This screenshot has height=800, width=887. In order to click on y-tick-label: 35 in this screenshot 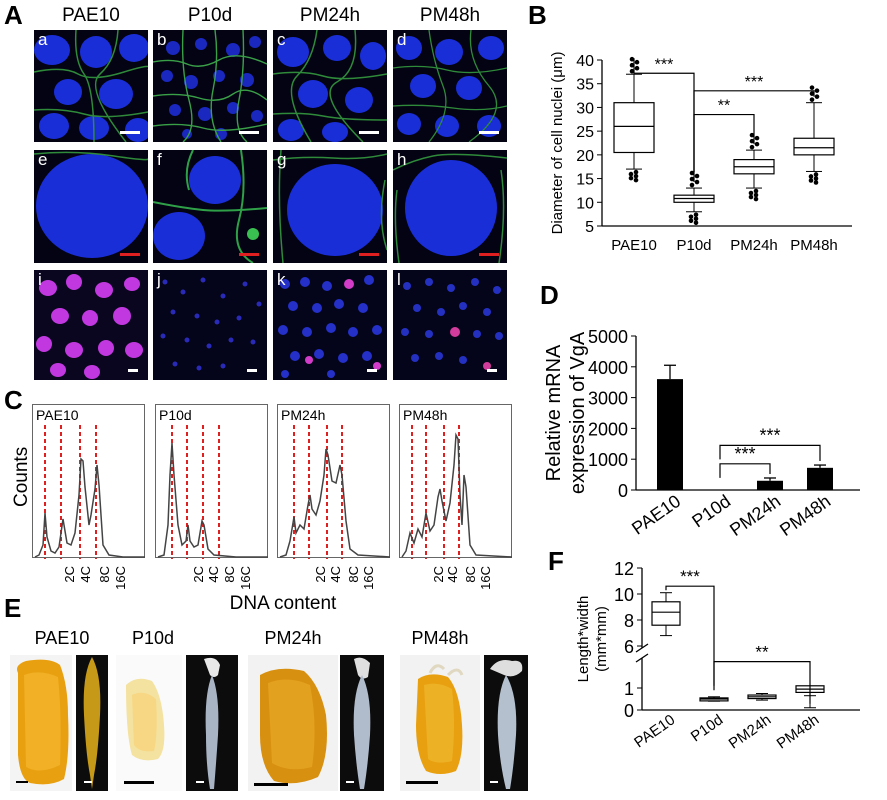, I will do `click(585, 85)`.